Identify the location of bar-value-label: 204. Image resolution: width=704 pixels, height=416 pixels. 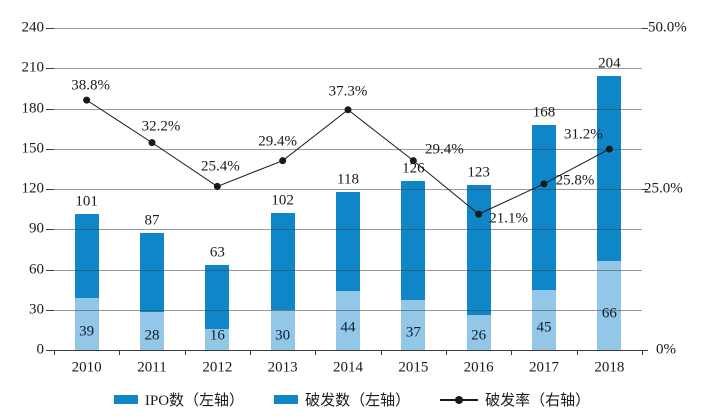
(609, 63).